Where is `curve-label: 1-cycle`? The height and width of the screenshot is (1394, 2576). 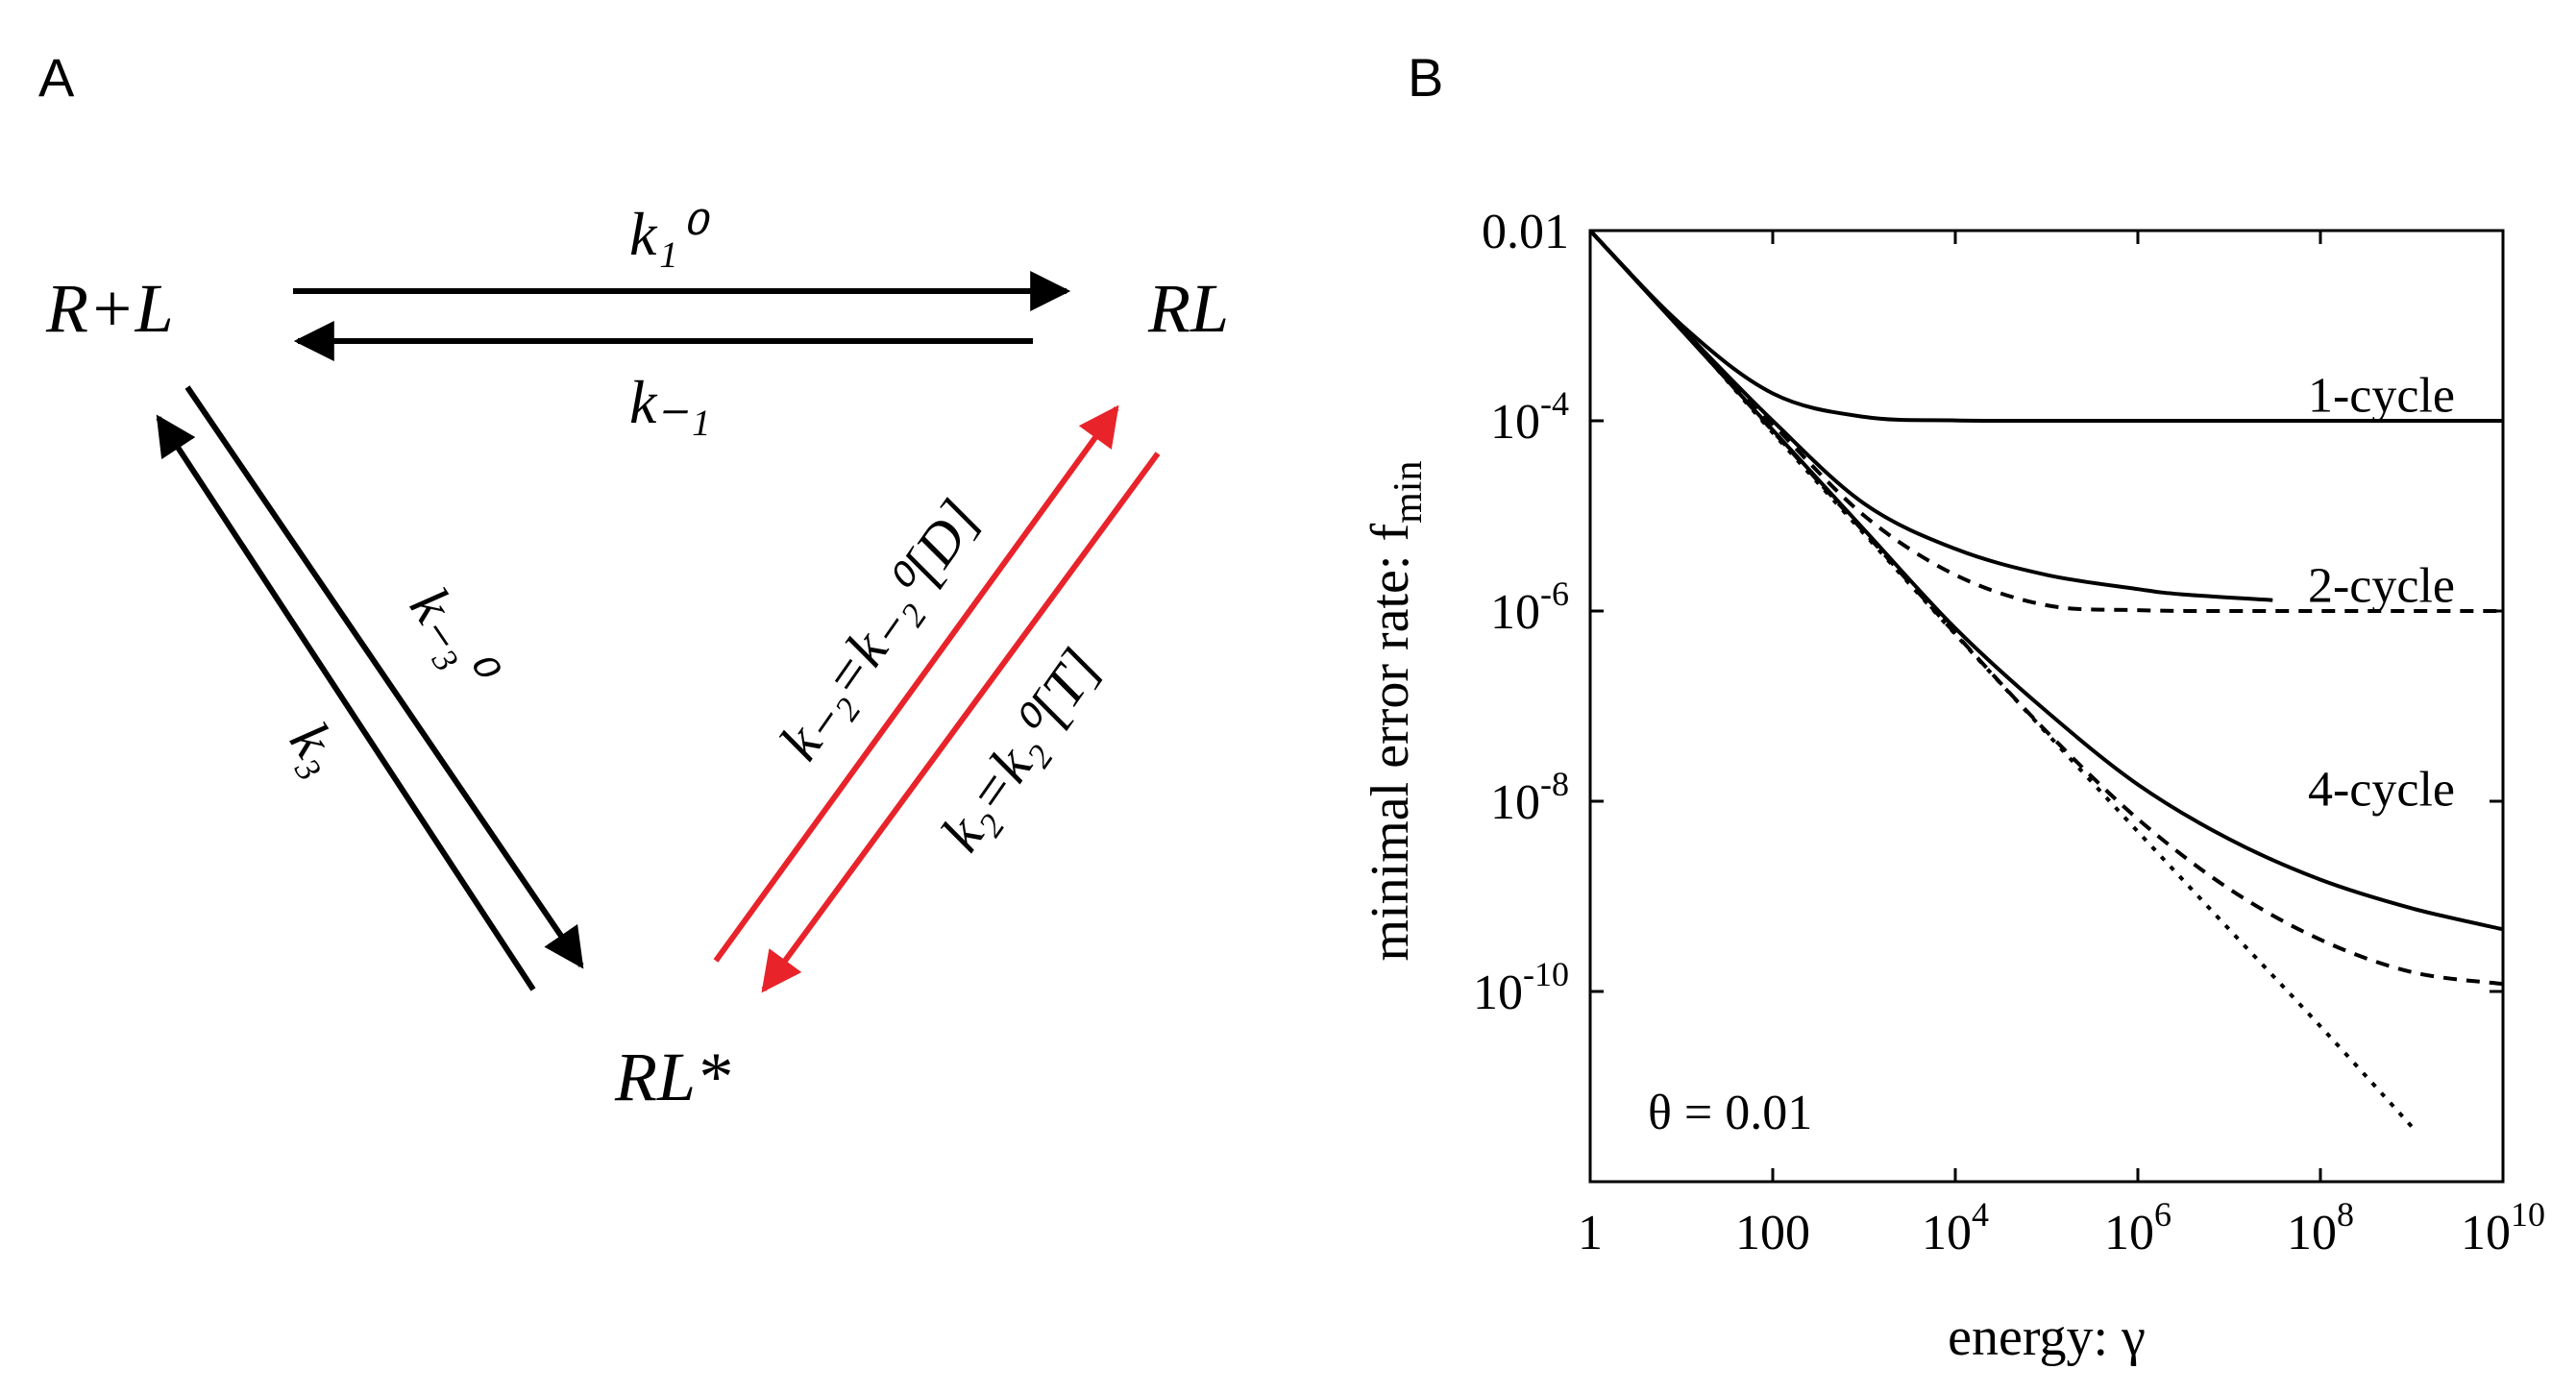
curve-label: 1-cycle is located at coordinates (2381, 395).